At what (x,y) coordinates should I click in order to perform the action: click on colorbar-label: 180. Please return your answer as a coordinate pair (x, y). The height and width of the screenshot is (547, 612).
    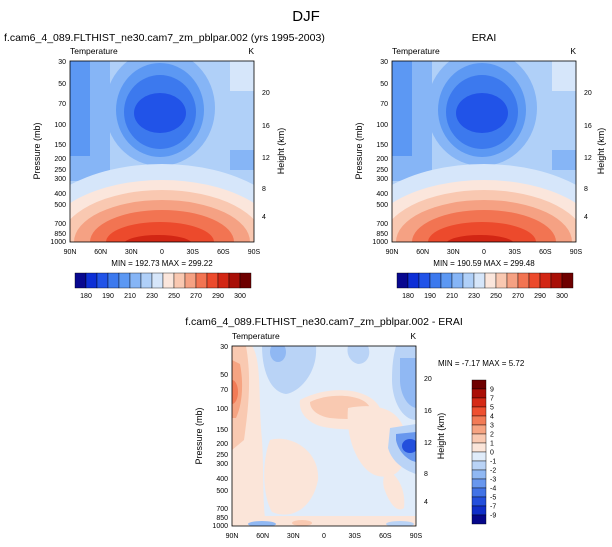
    Looking at the image, I should click on (408, 296).